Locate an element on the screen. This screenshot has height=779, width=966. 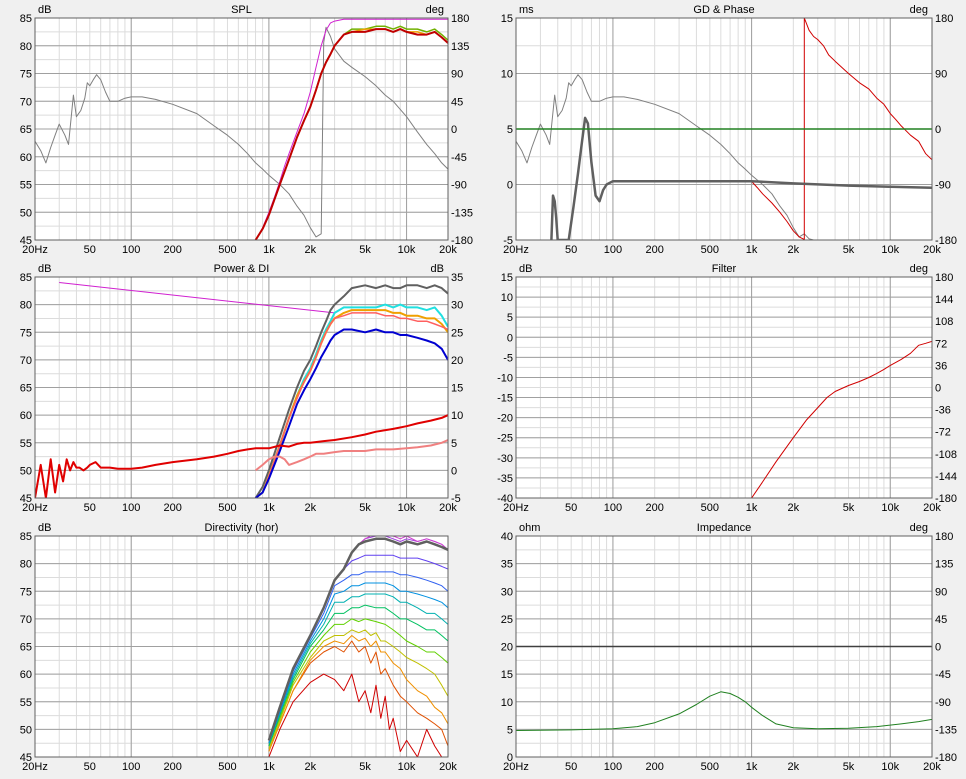
y-tick-label: 15 is located at coordinates (507, 278).